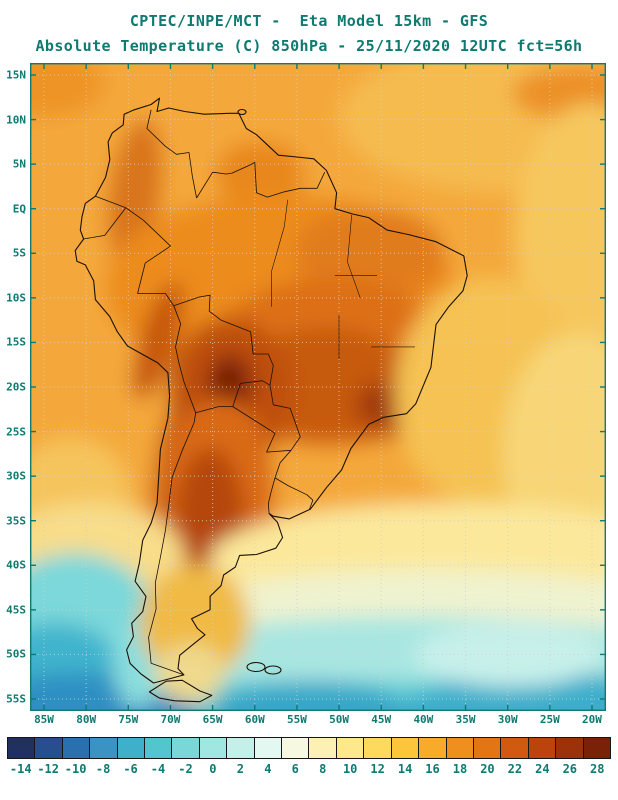 The width and height of the screenshot is (618, 800). Describe the element at coordinates (268, 769) in the screenshot. I see `colorbar-tick-label: 4` at that location.